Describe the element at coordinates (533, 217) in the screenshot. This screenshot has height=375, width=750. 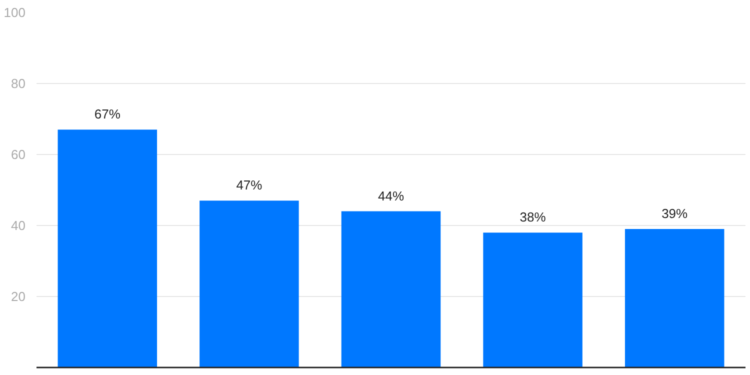
I see `data-label: 38%` at that location.